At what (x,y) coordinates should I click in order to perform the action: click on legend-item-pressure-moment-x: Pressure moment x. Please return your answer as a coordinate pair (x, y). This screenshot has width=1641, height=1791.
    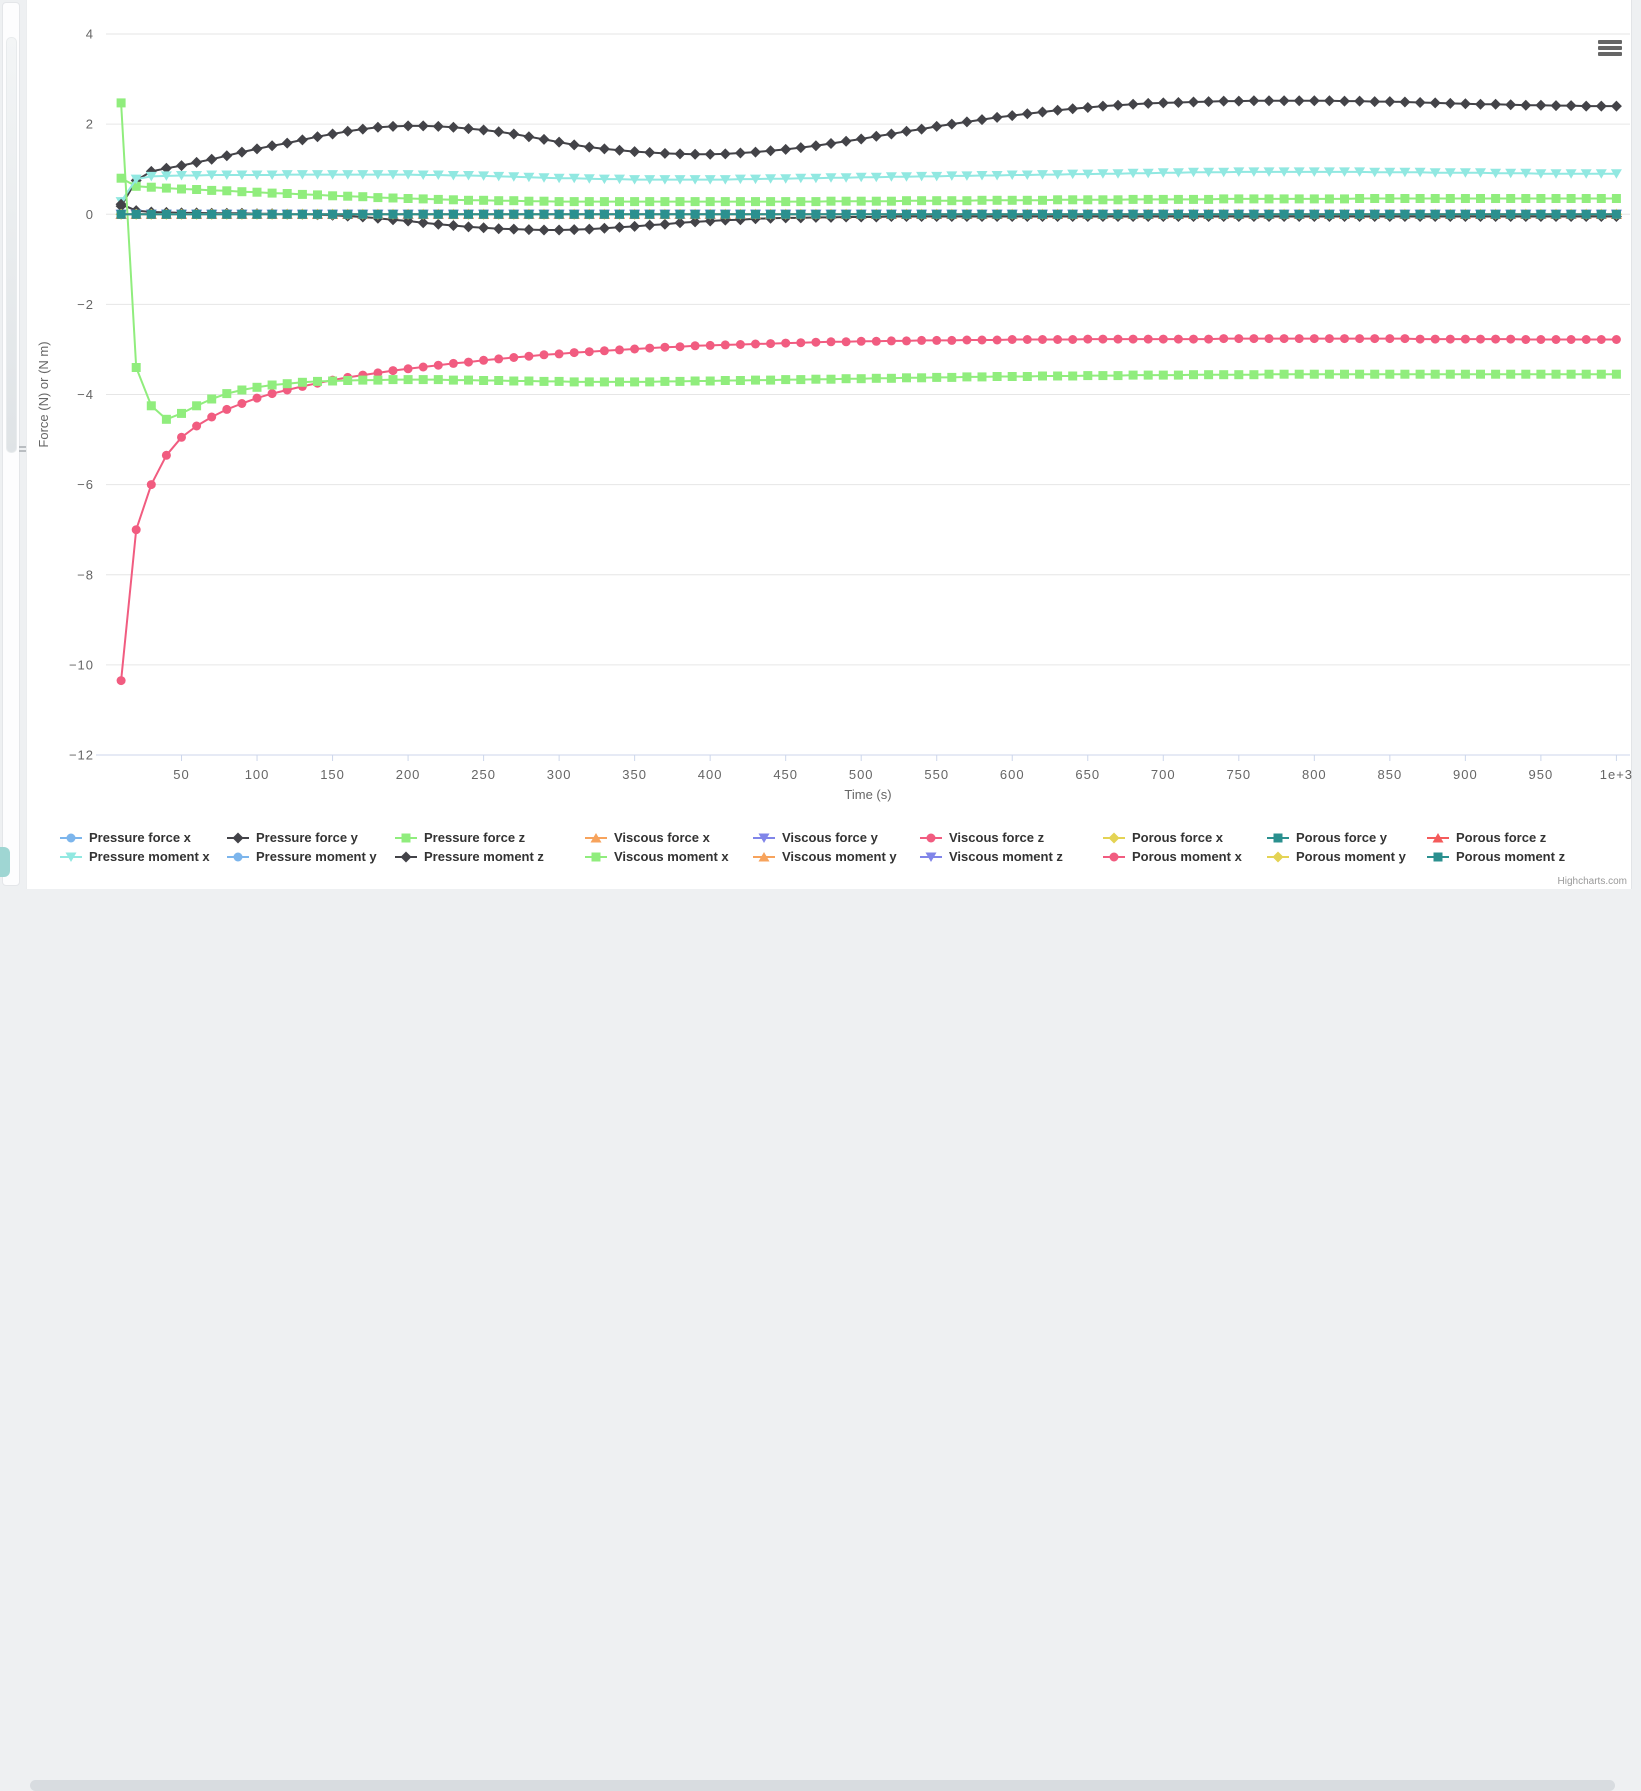
    Looking at the image, I should click on (143, 856).